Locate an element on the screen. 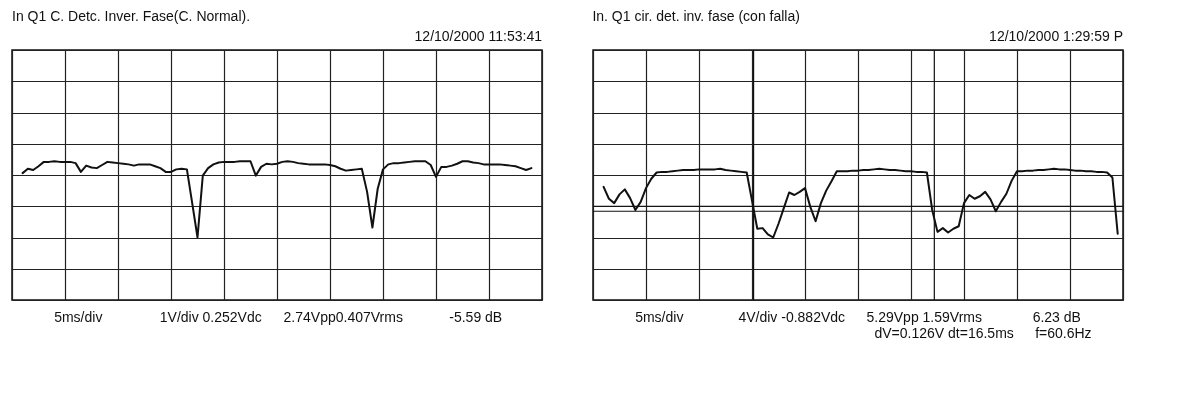 The height and width of the screenshot is (413, 1179). chart-title: In. Q1 cir. det. inv. fase (con falla) is located at coordinates (696, 16).